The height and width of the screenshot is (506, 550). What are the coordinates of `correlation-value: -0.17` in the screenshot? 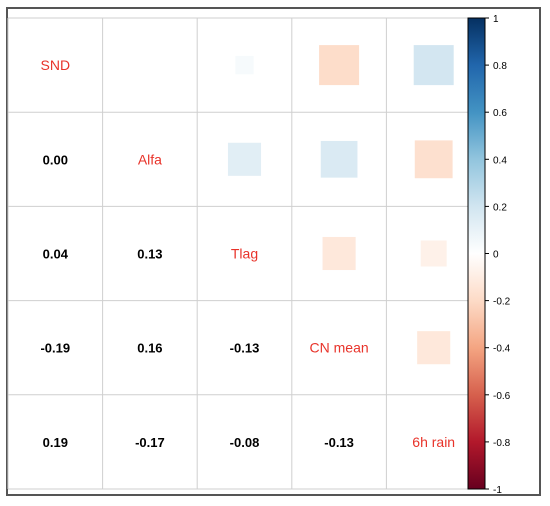 It's located at (150, 442).